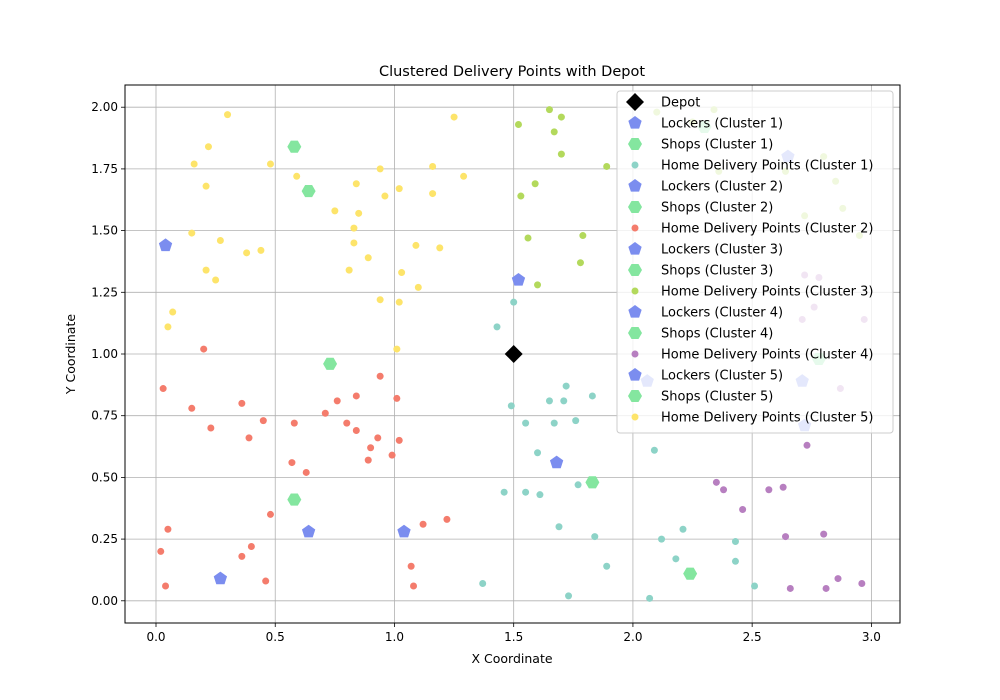 This screenshot has height=700, width=1000. What do you see at coordinates (717, 145) in the screenshot?
I see `legend-entry: Shops (Cluster 1)` at bounding box center [717, 145].